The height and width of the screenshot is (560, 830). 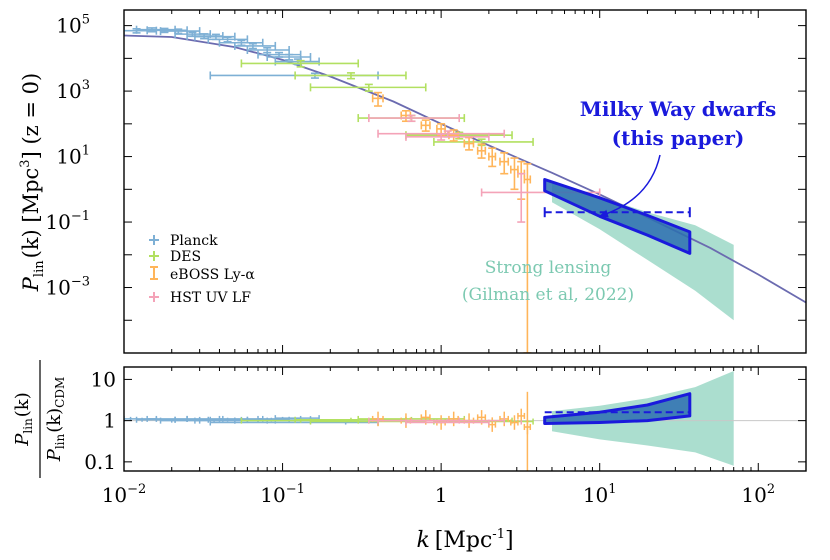 I want to click on lensing-label-line1: Strong lensing, so click(x=548, y=268).